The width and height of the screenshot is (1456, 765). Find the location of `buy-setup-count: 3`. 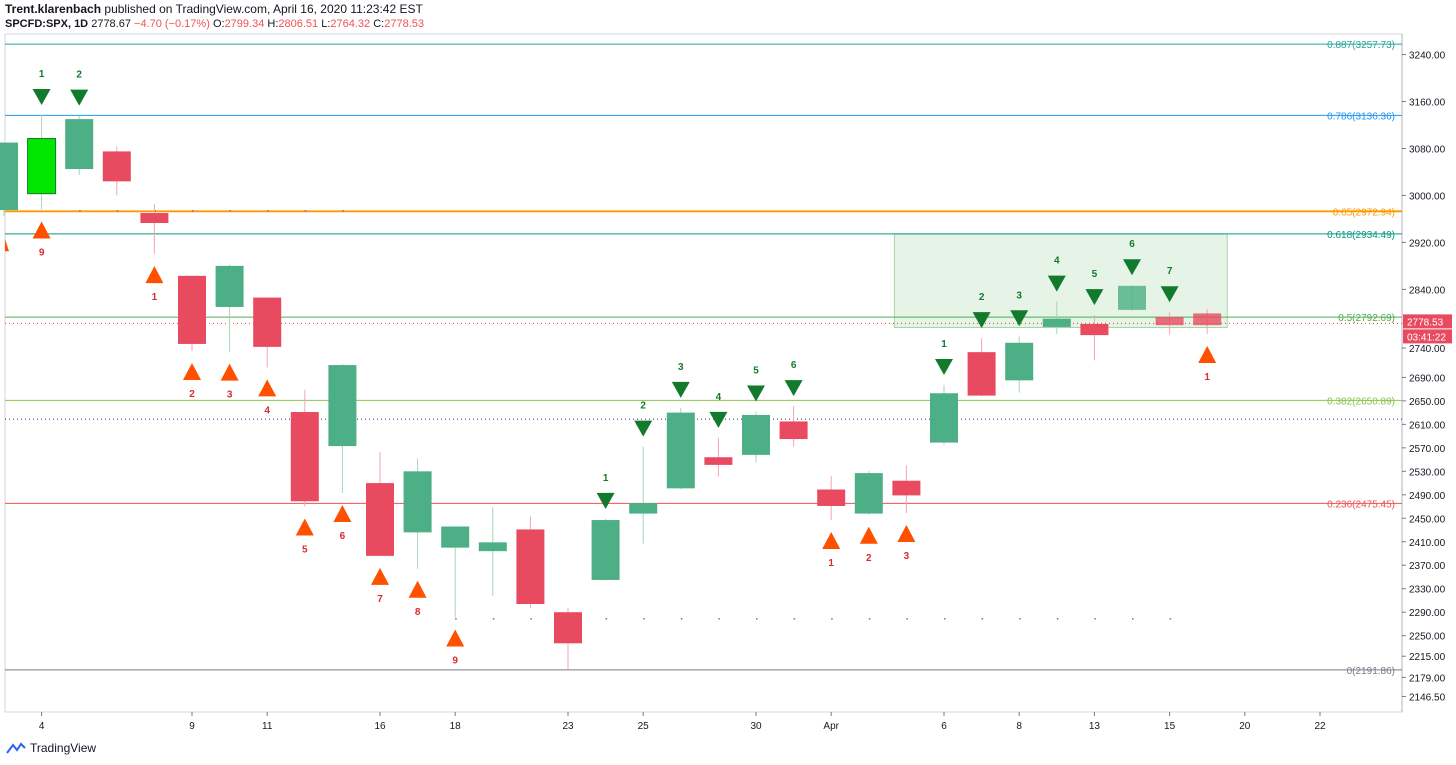

buy-setup-count: 3 is located at coordinates (907, 556).